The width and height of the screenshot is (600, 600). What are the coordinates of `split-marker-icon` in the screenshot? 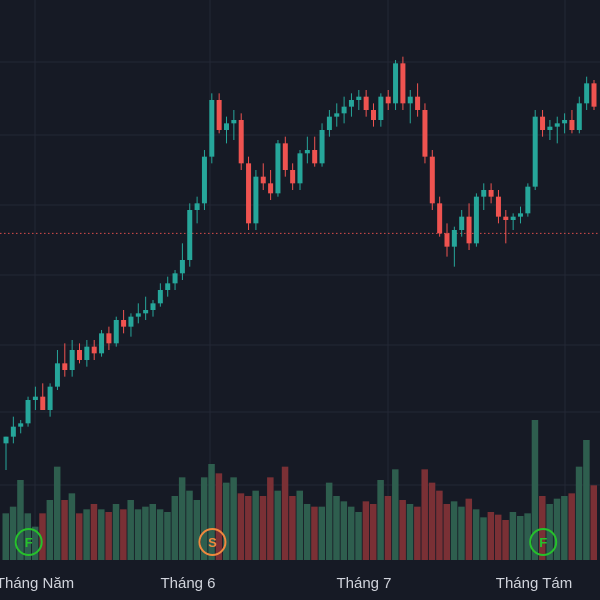 It's located at (212, 542).